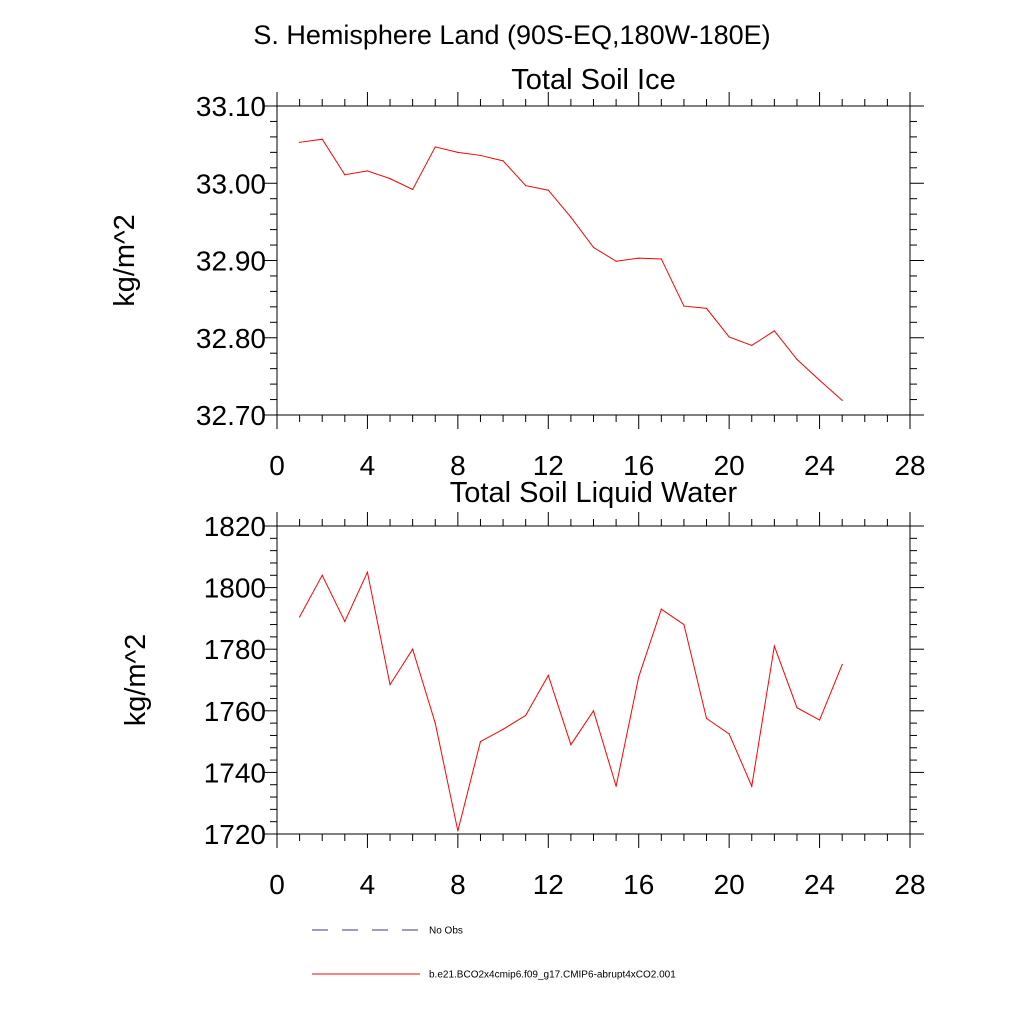 The image size is (1024, 1024). I want to click on y-tick-label: 32.70, so click(231, 415).